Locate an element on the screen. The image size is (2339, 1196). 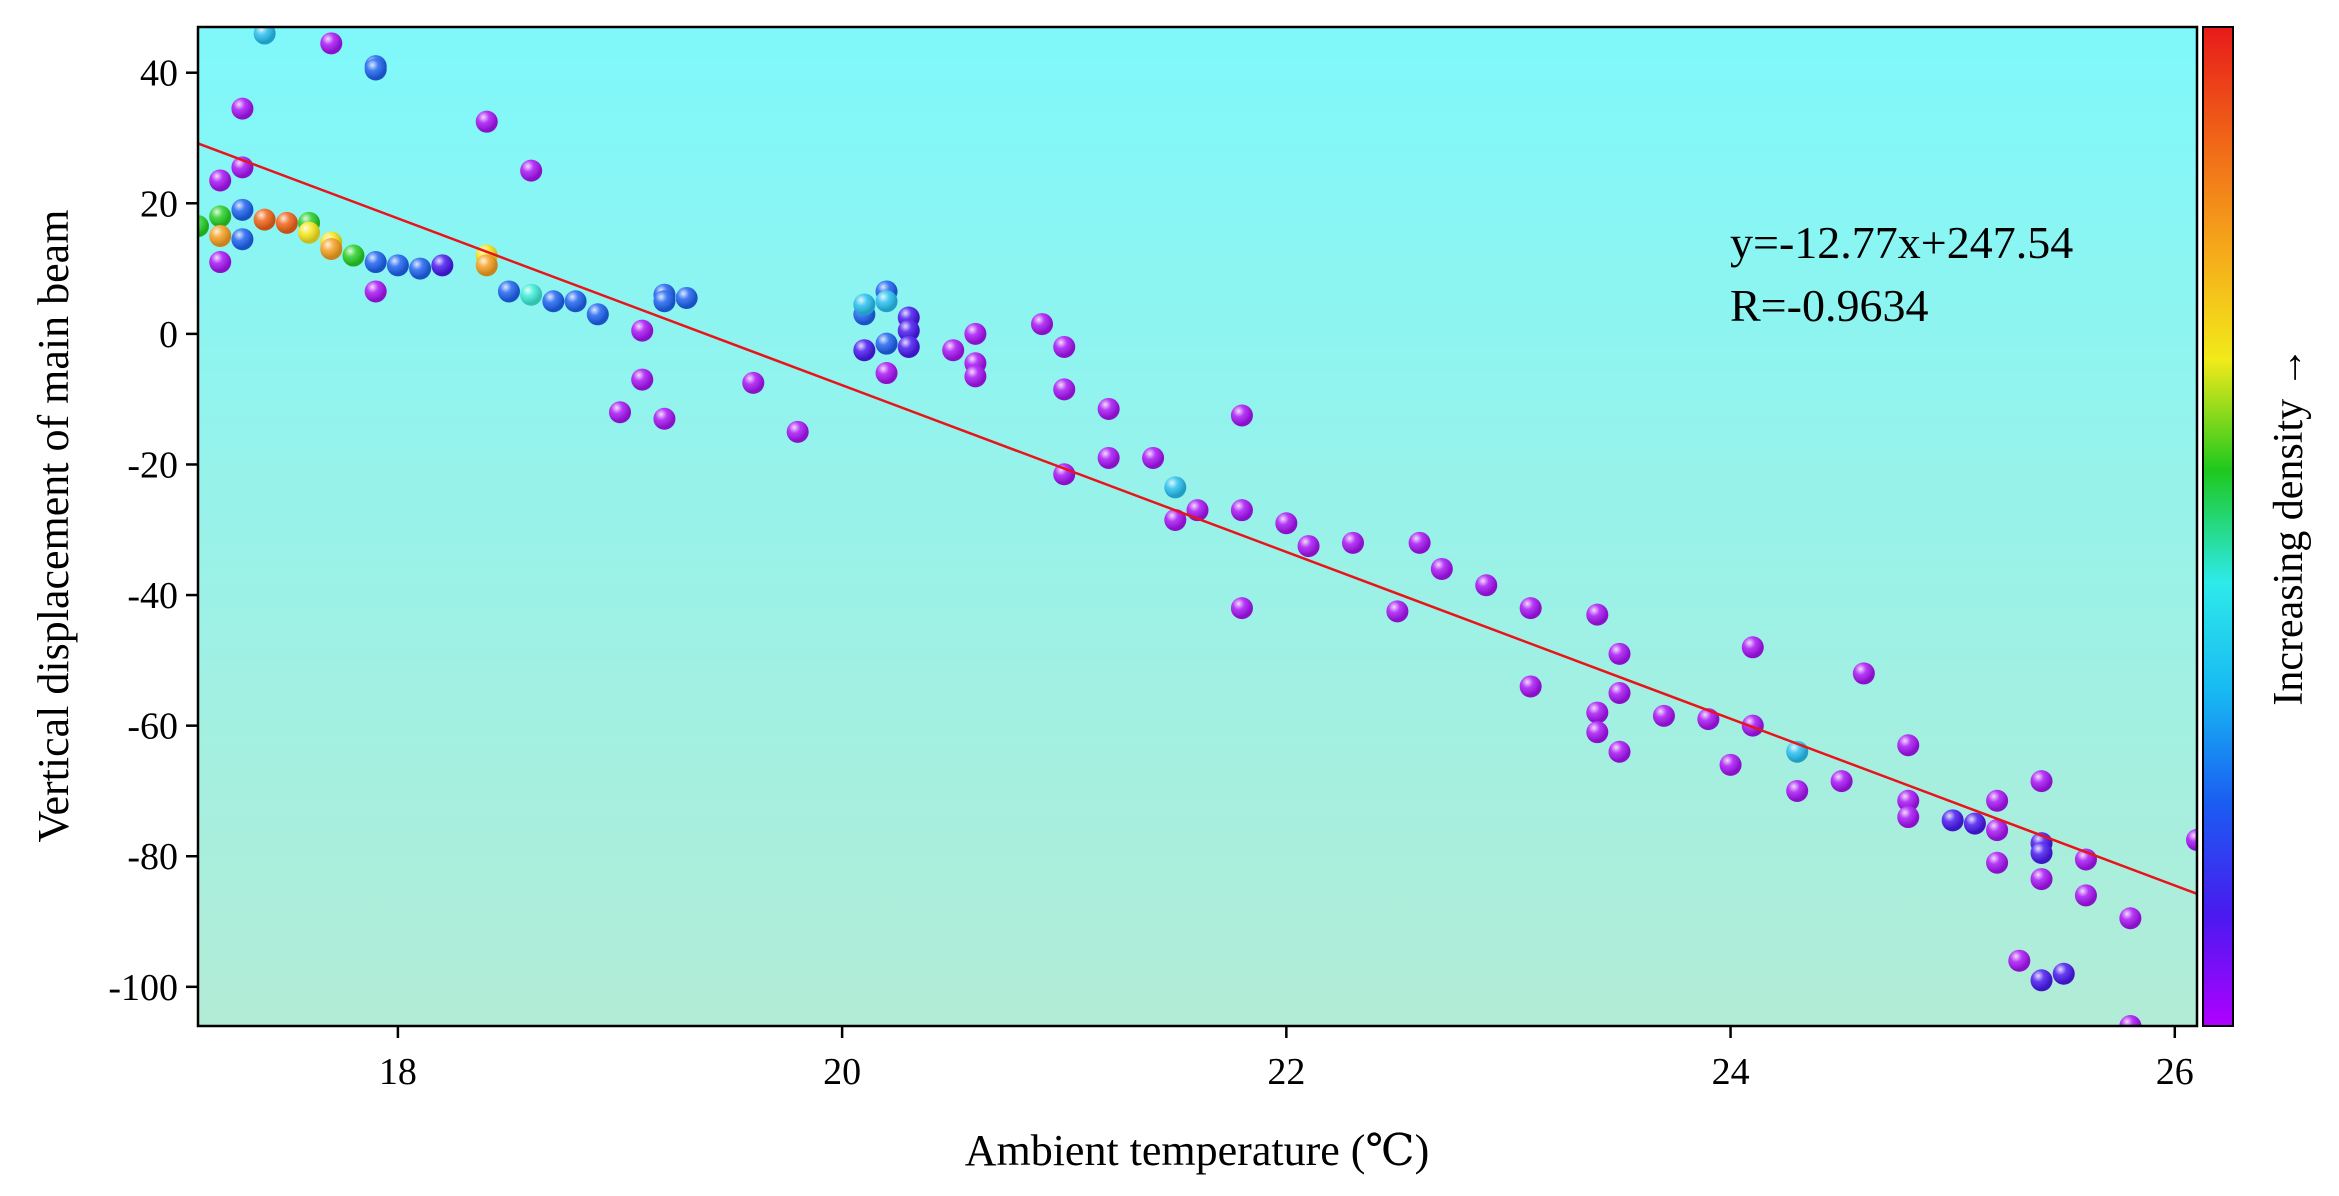
x-tick-label: 20 is located at coordinates (842, 1072).